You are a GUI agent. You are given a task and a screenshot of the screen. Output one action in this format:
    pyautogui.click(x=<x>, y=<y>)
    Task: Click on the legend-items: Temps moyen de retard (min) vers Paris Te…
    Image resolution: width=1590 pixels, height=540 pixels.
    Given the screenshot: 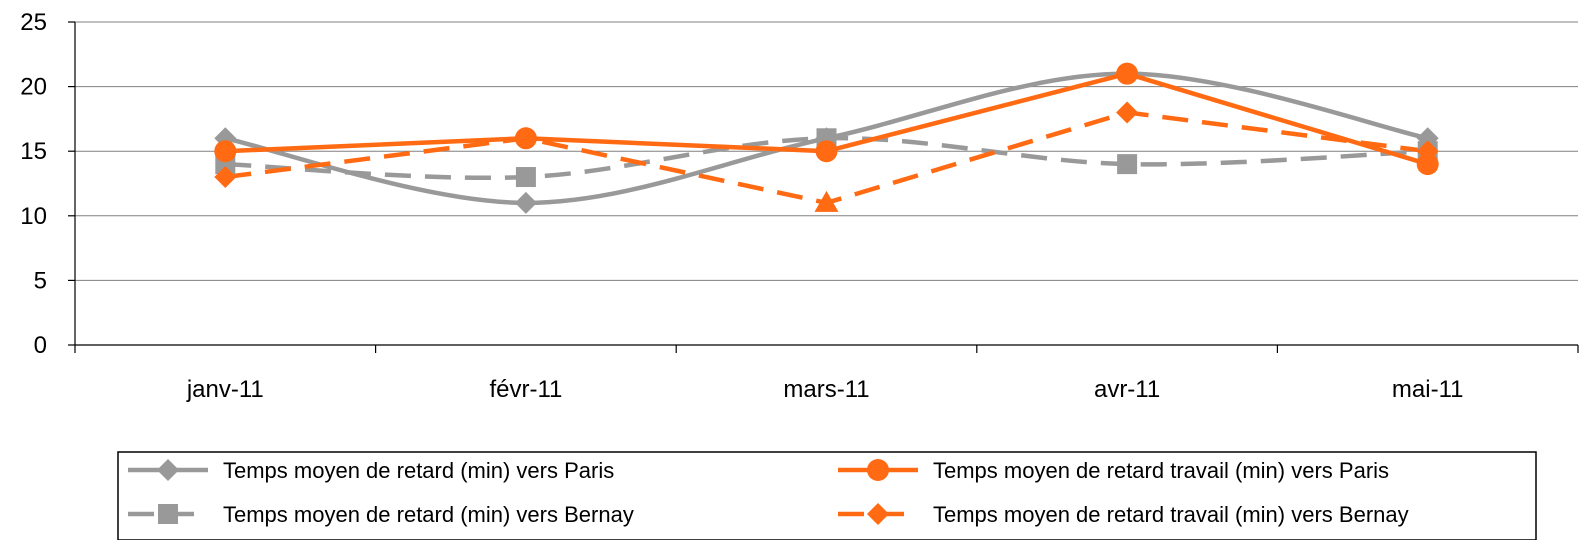 What is the action you would take?
    pyautogui.click(x=768, y=492)
    